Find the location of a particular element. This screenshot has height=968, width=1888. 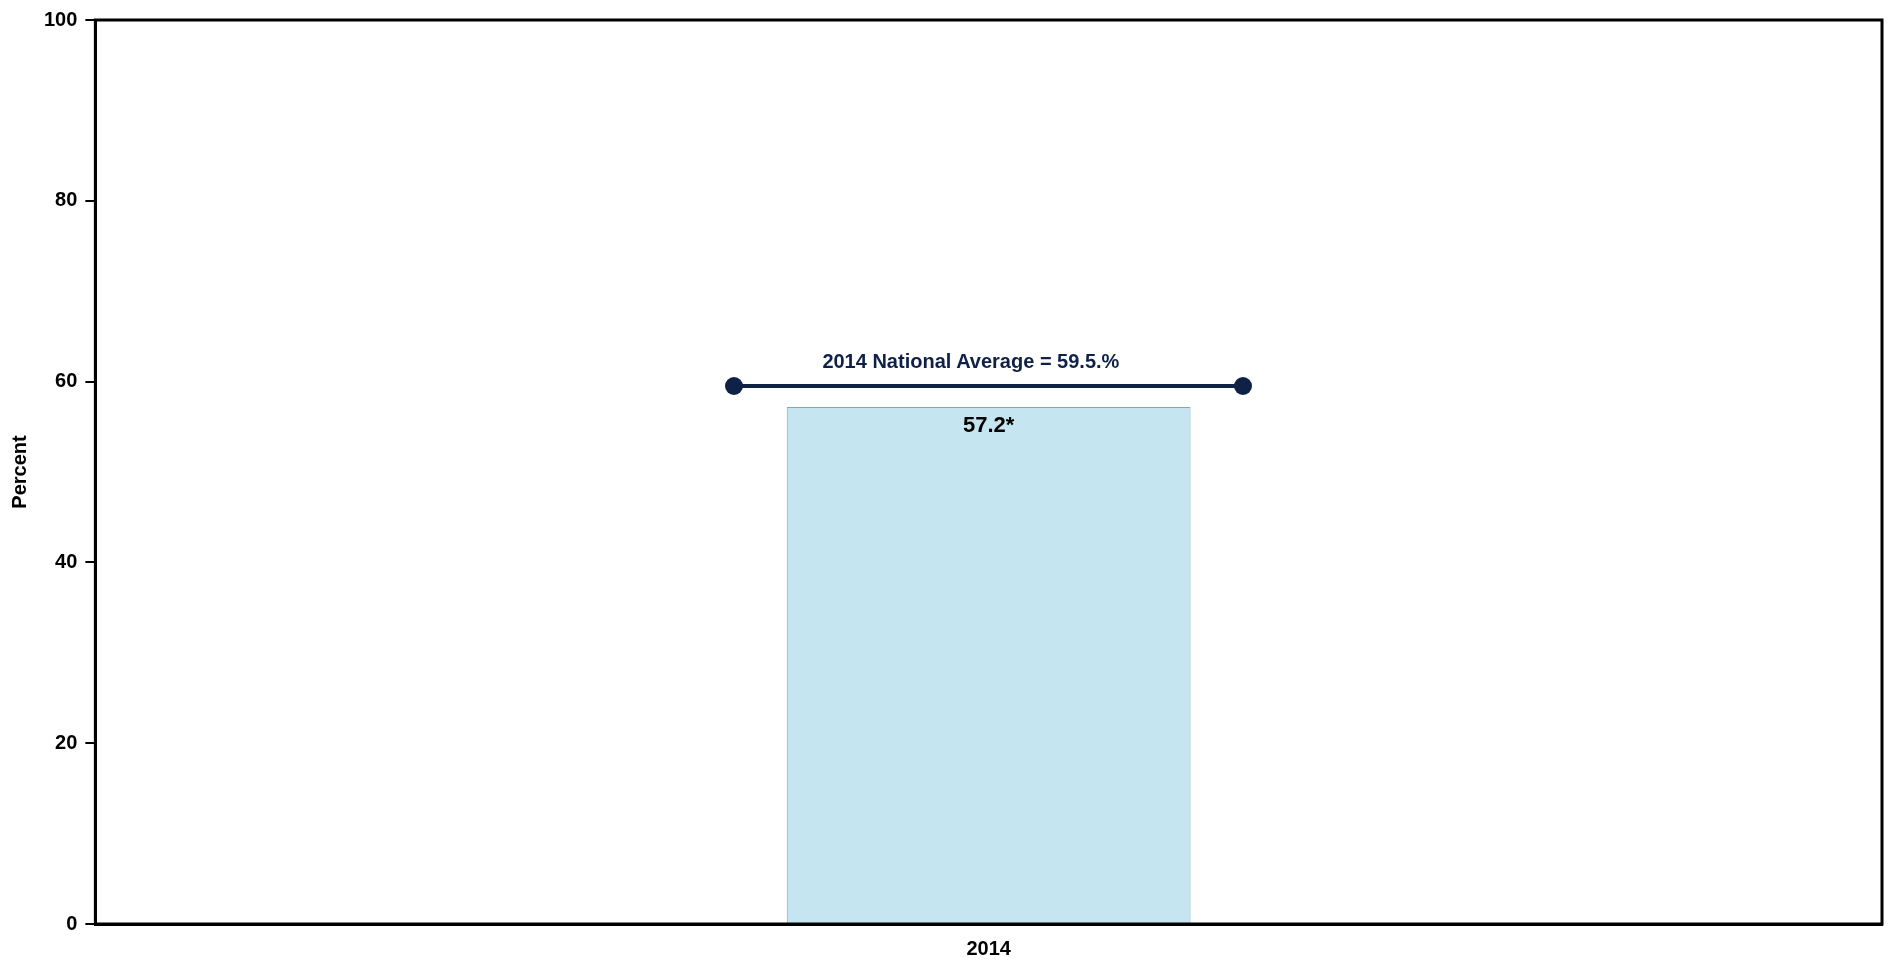

y-tick-label: 100 is located at coordinates (60, 18).